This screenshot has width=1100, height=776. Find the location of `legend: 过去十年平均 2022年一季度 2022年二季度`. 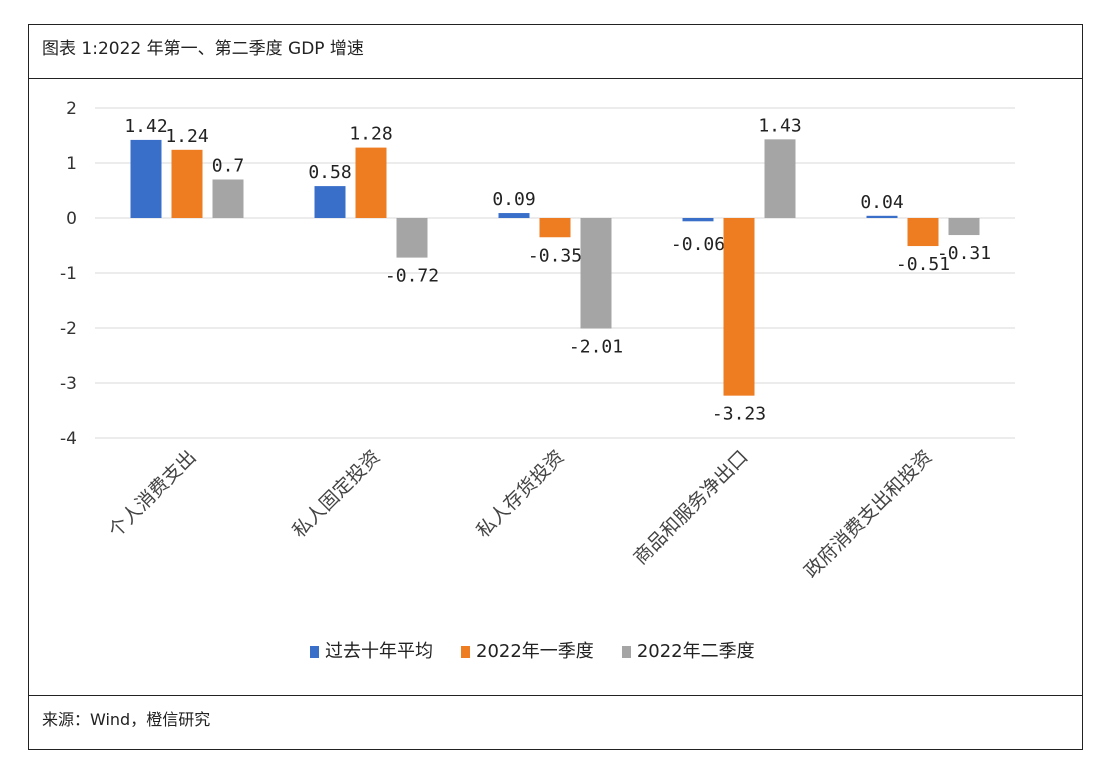

legend: 过去十年平均 2022年一季度 2022年二季度 is located at coordinates (532, 650).